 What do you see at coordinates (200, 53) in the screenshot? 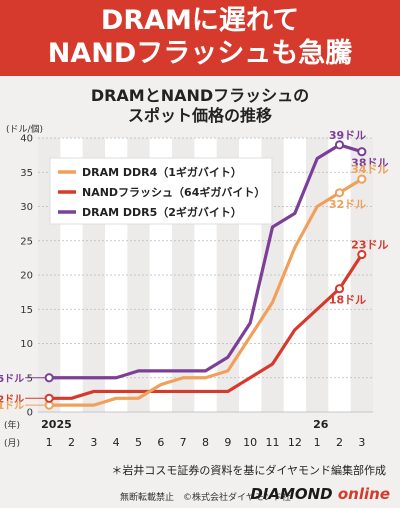
I see `headline-line-2: NANDフラッシュも急騰` at bounding box center [200, 53].